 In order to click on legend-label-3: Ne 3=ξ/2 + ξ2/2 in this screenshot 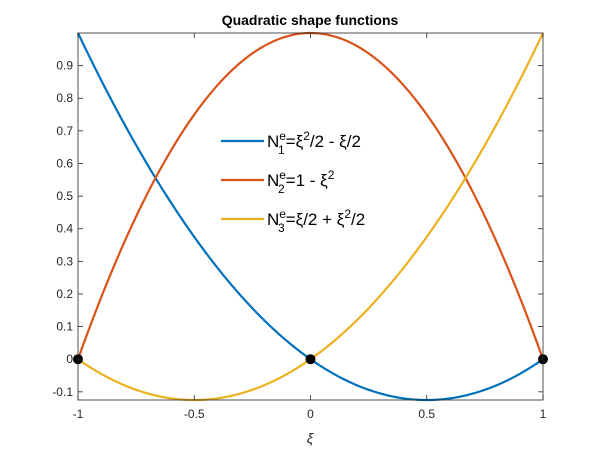, I will do `click(316, 221)`.